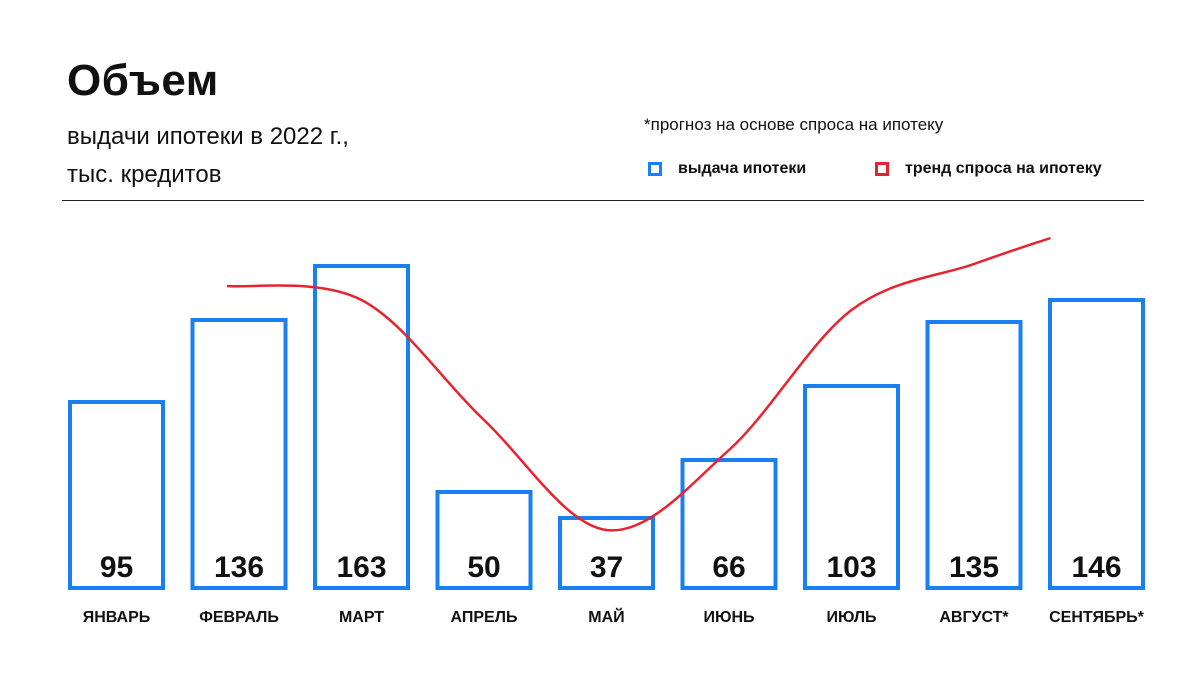 Image resolution: width=1200 pixels, height=675 pixels. Describe the element at coordinates (361, 567) in the screenshot. I see `bar-value-label: 163` at that location.